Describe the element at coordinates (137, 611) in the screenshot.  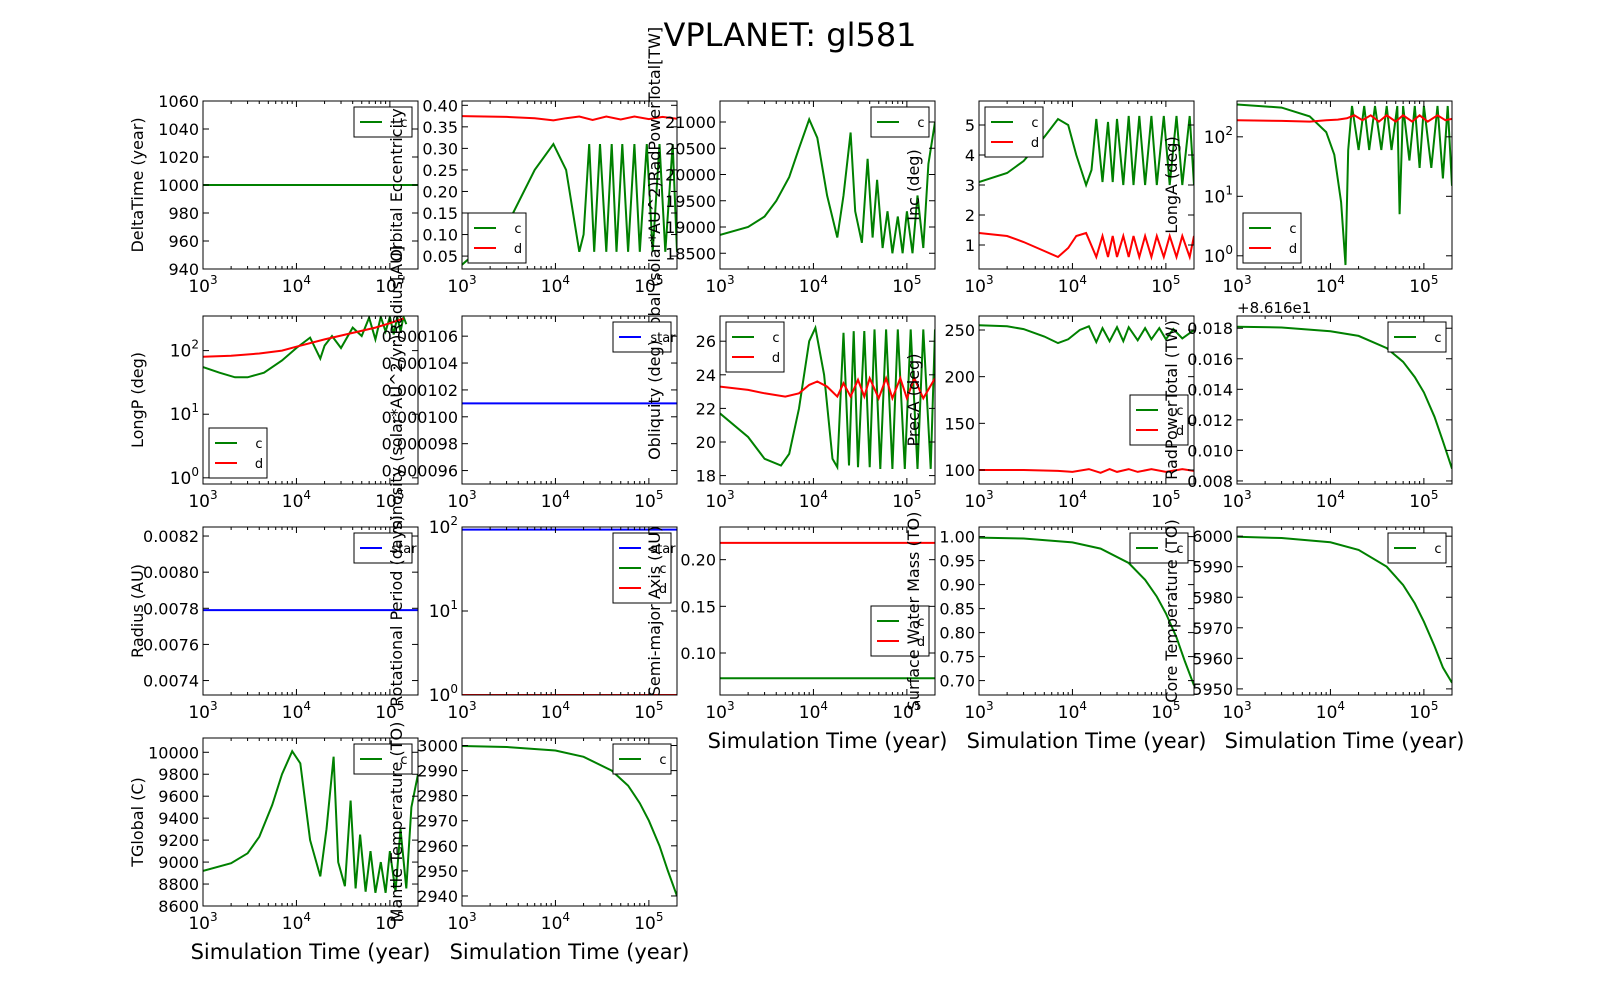
I see `y-axis-label: Radius (AU)` at that location.